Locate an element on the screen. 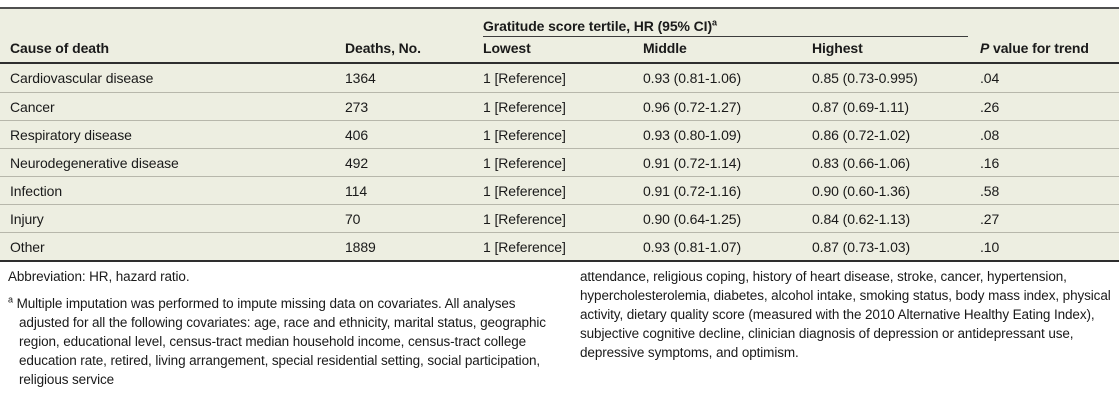 The image size is (1119, 416). spanner-footnote-marker: a is located at coordinates (714, 22).